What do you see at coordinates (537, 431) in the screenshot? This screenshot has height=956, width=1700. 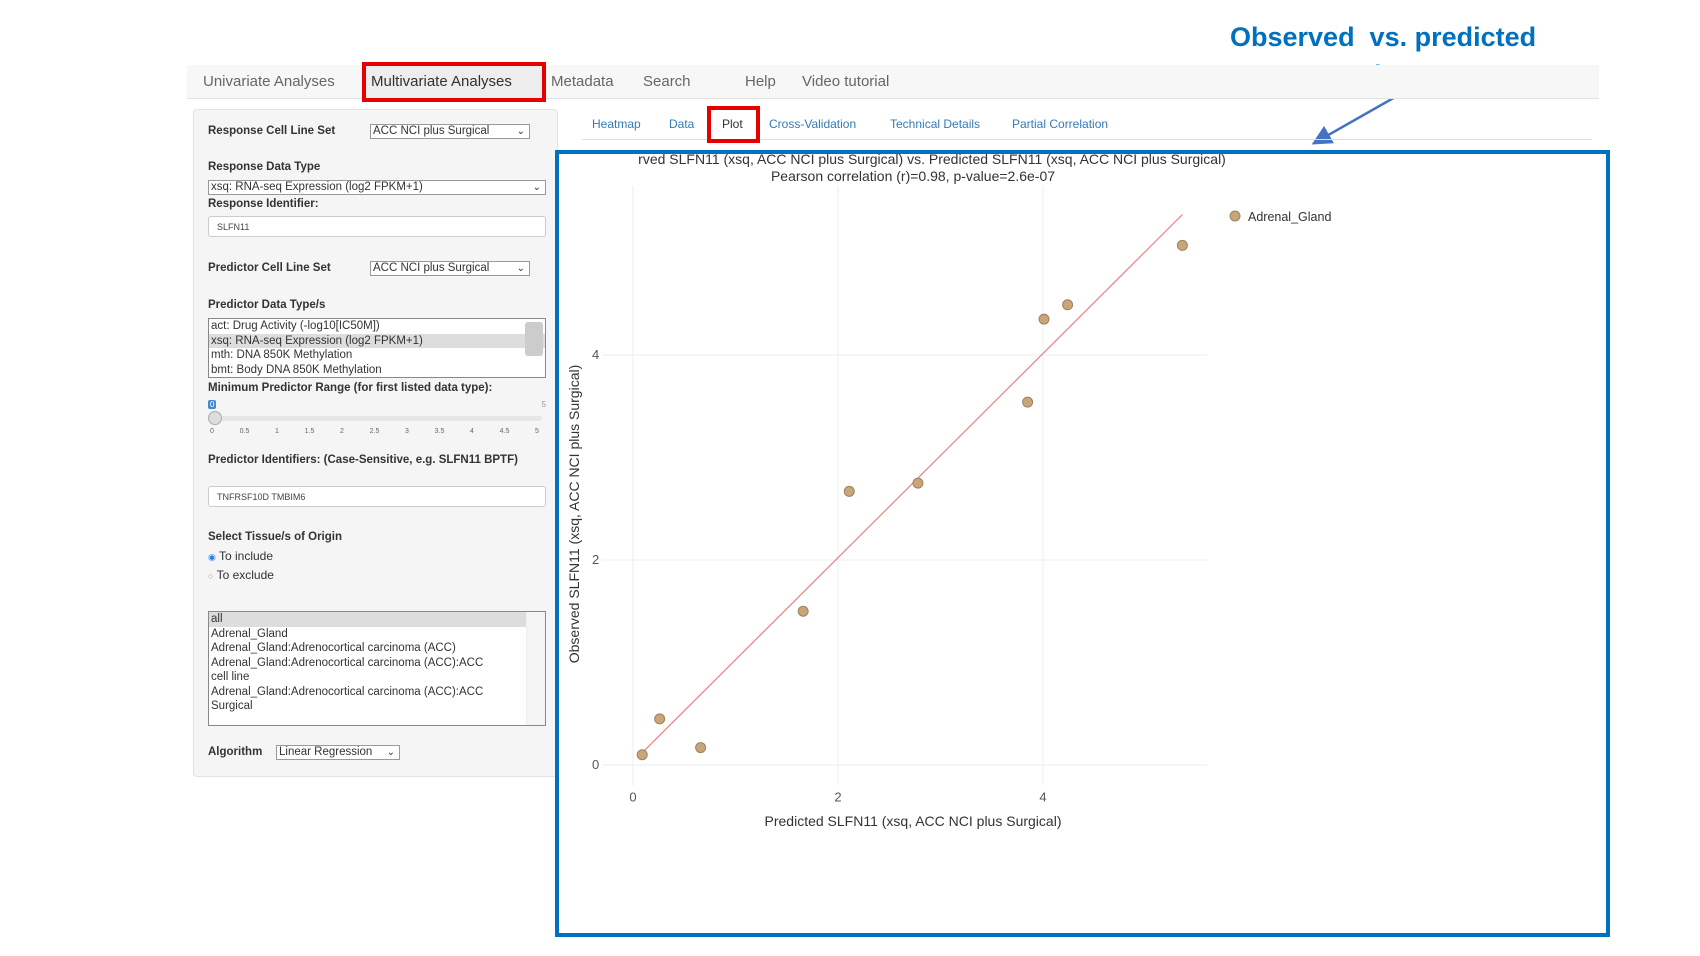 I see `slider-tick-label: 5` at bounding box center [537, 431].